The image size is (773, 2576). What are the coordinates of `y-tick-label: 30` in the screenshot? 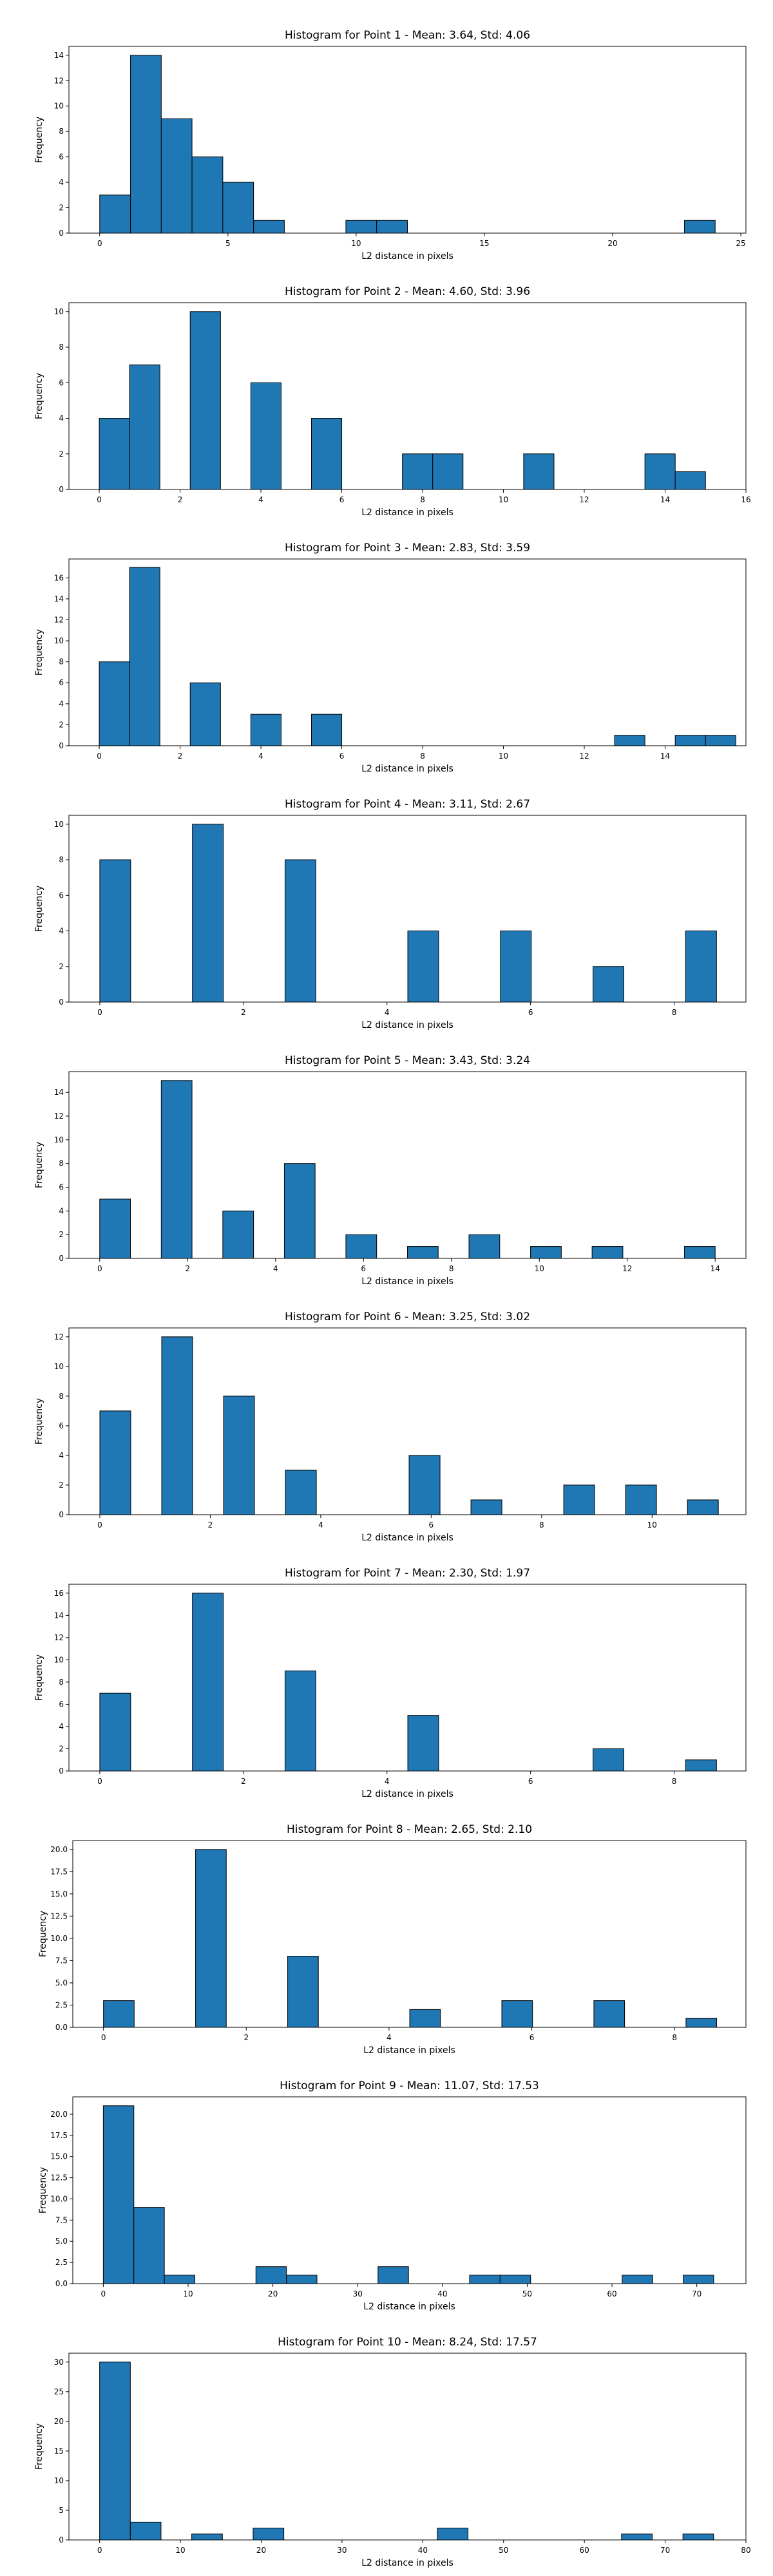 It's located at (59, 2363).